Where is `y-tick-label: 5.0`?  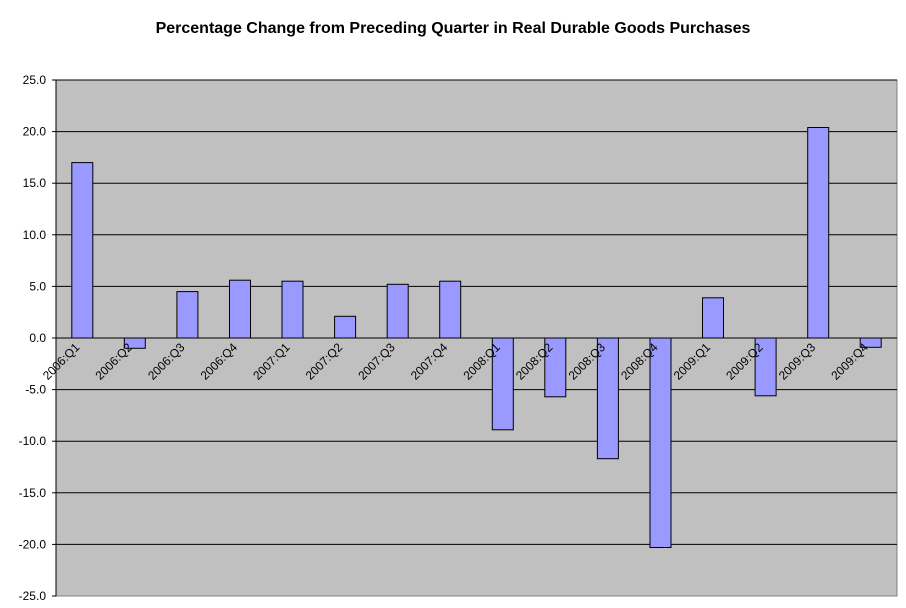
y-tick-label: 5.0 is located at coordinates (37, 286).